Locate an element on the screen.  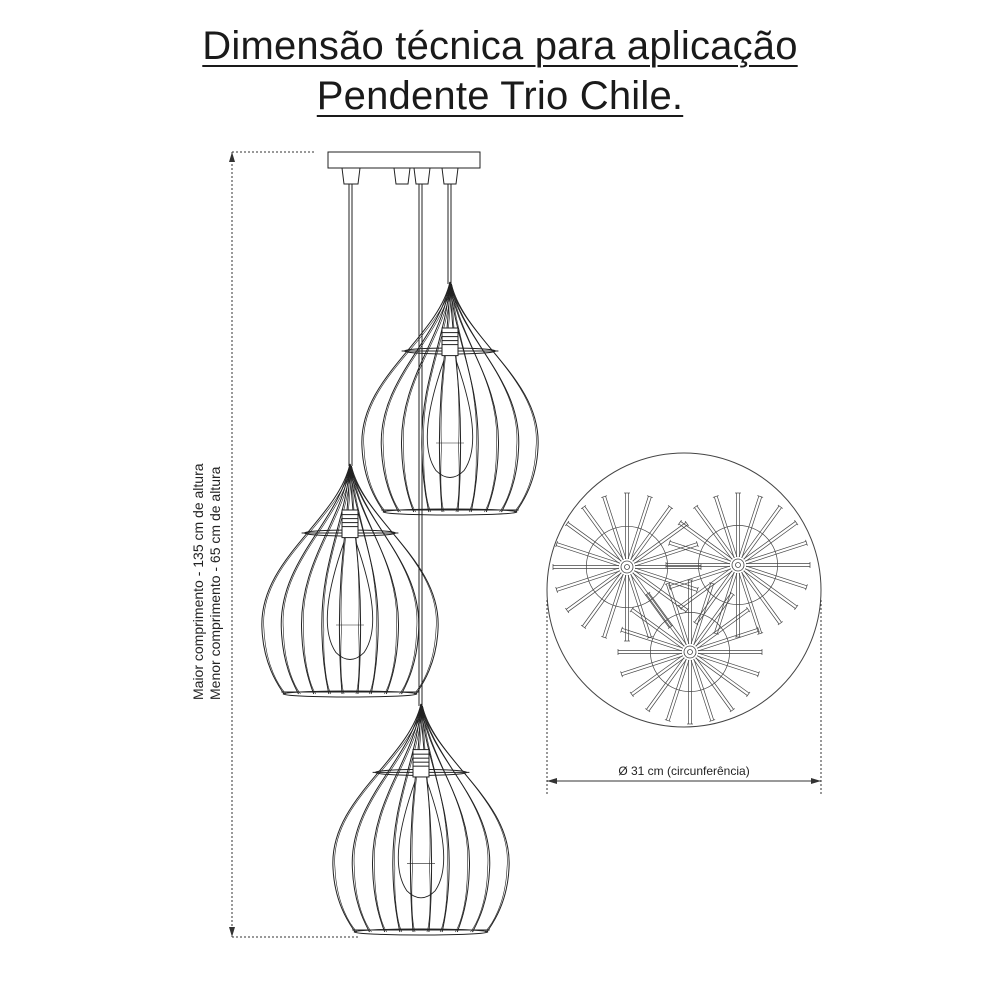
ceiling-canopy is located at coordinates (404, 168).